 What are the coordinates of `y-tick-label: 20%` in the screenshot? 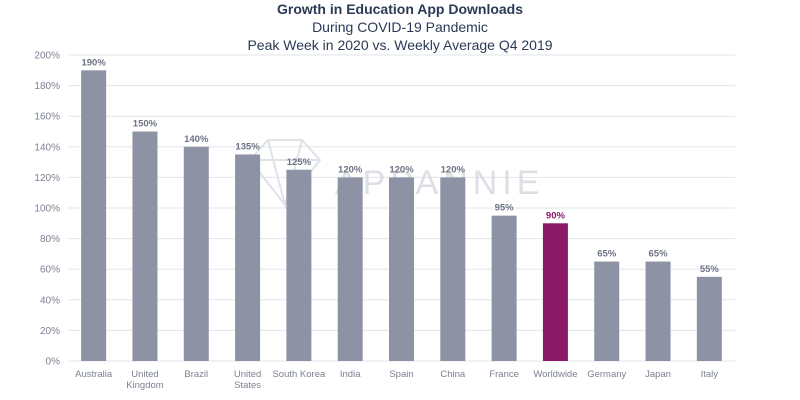 It's located at (50, 331).